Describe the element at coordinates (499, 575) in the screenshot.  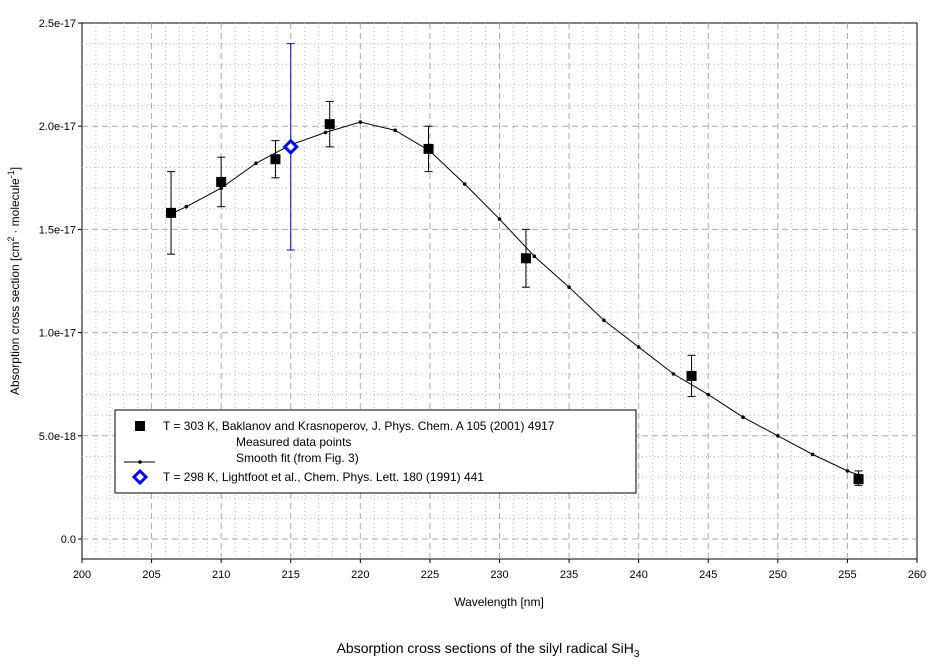
I see `x-tick-label: 230` at that location.